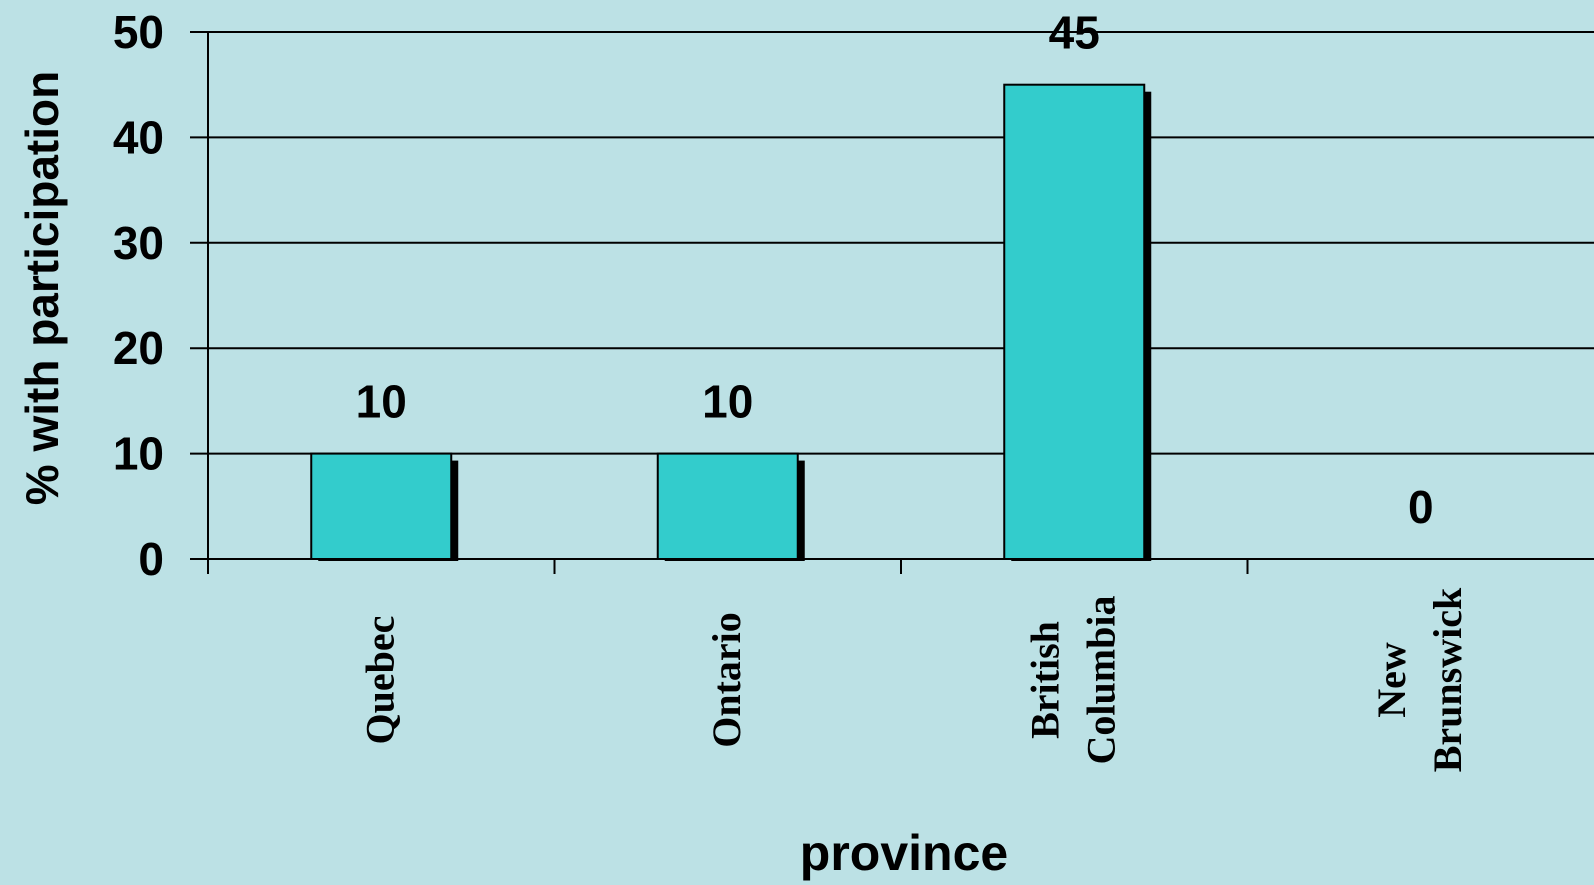 The image size is (1594, 885). I want to click on data-label: 45, so click(1074, 33).